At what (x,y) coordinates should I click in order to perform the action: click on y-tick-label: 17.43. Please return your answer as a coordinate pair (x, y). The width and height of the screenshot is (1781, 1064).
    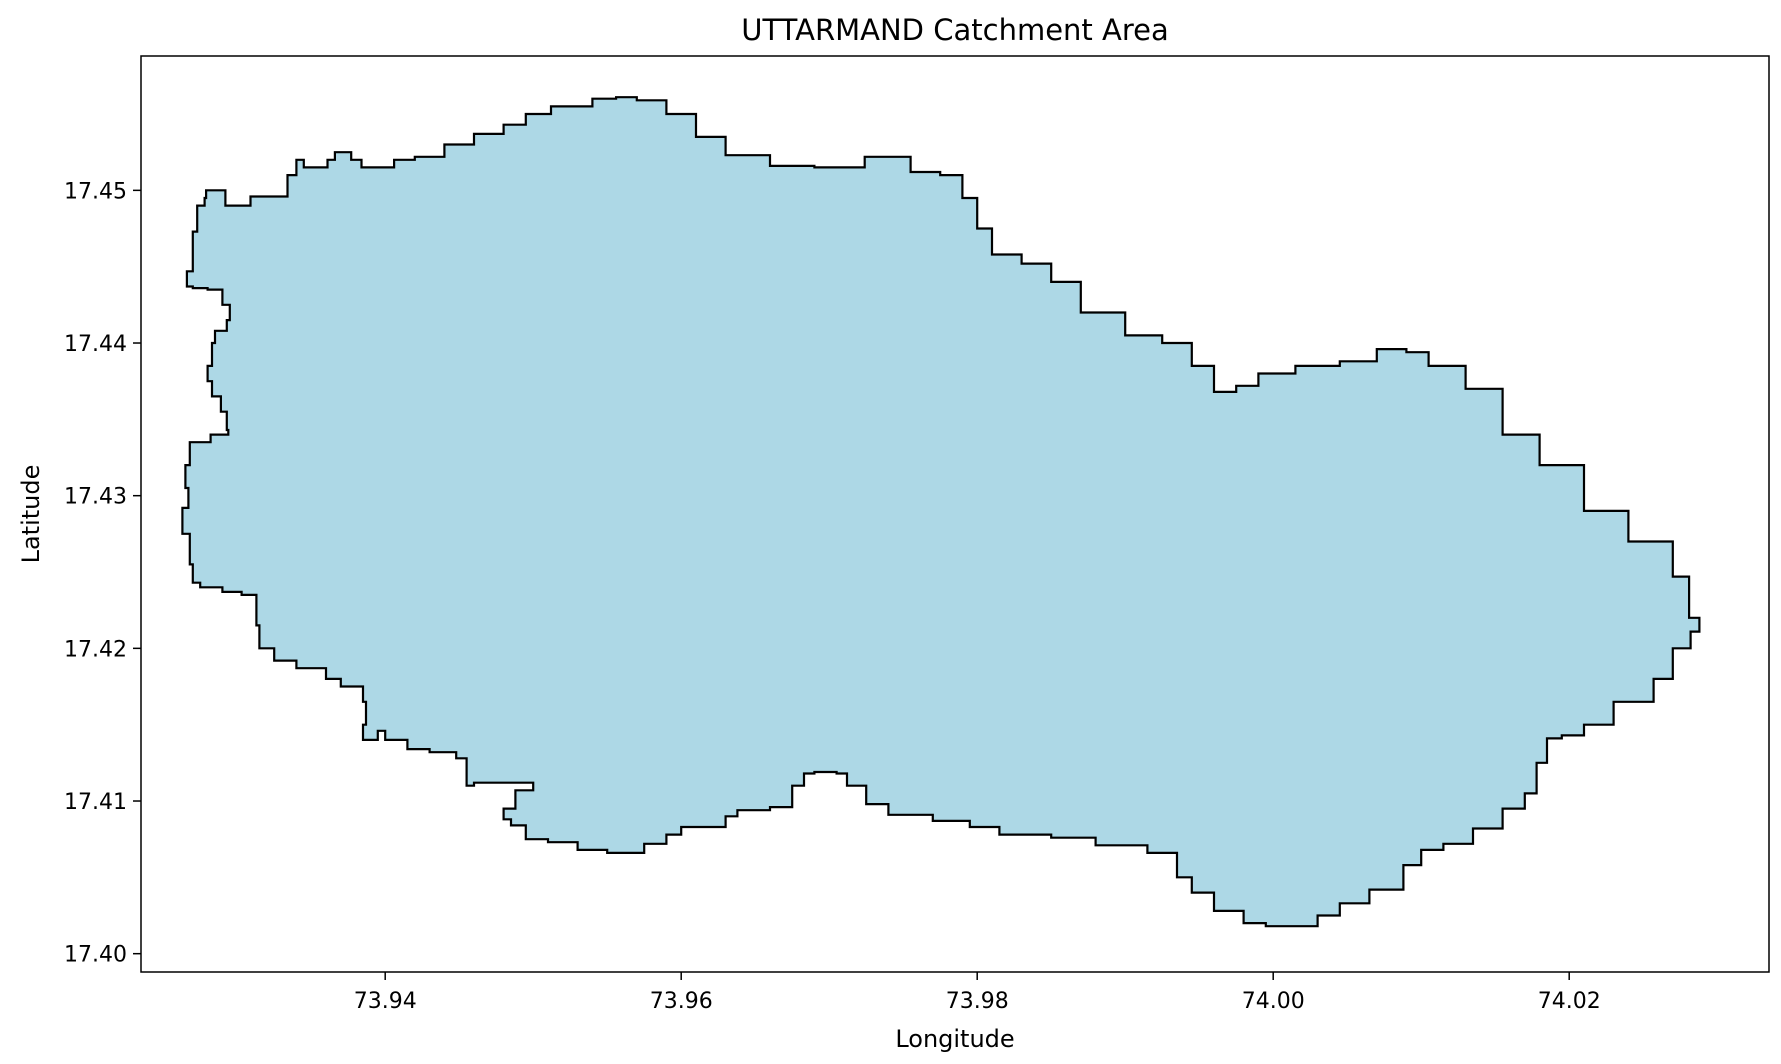
    Looking at the image, I should click on (95, 497).